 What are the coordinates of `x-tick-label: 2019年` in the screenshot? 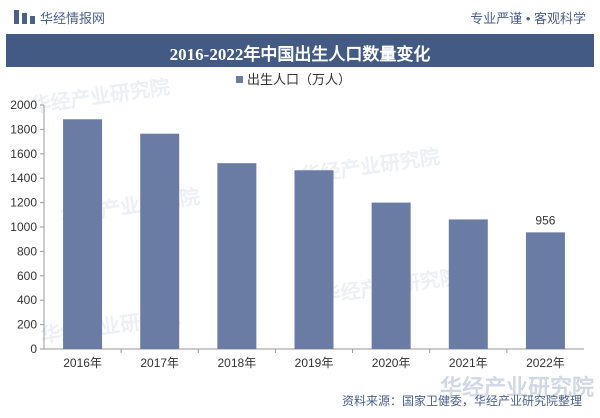 It's located at (314, 363).